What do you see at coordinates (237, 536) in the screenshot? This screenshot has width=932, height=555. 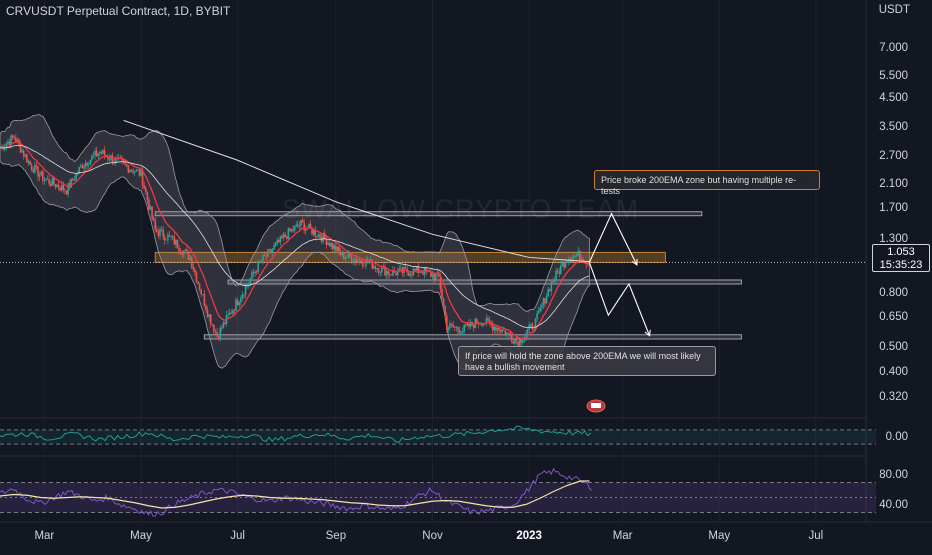 I see `time-tick-label: Jul` at bounding box center [237, 536].